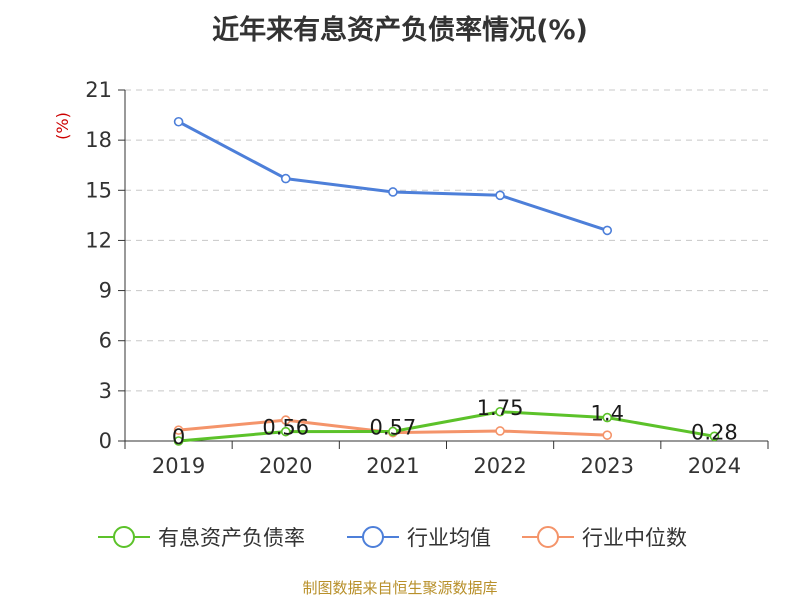 The width and height of the screenshot is (800, 600). Describe the element at coordinates (178, 466) in the screenshot. I see `x-tick-label: 2019` at that location.